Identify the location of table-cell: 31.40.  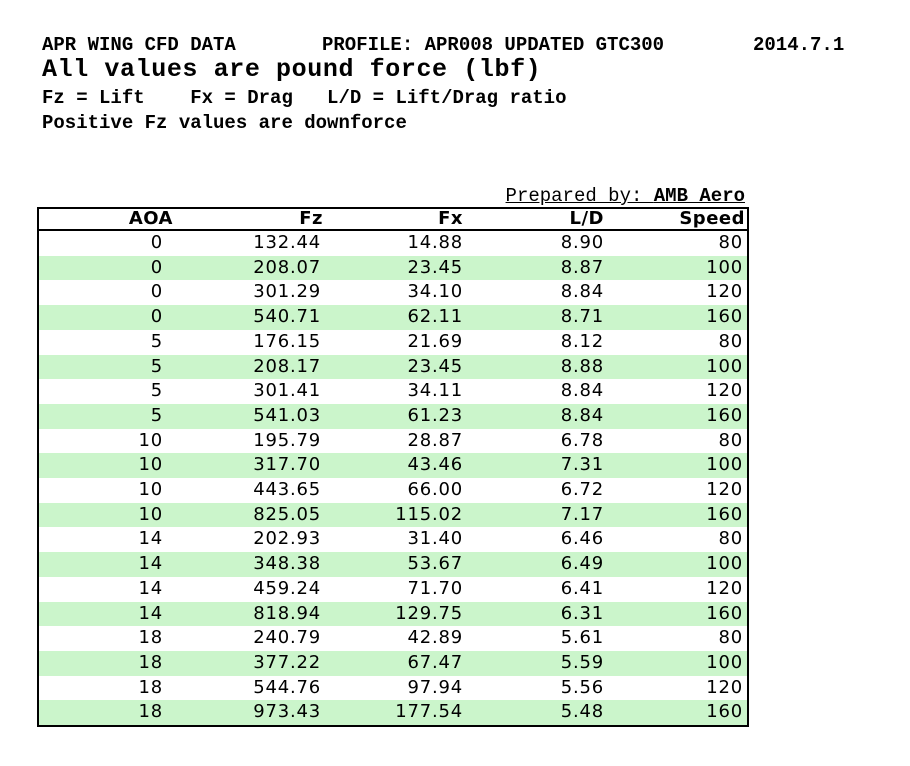
(435, 539).